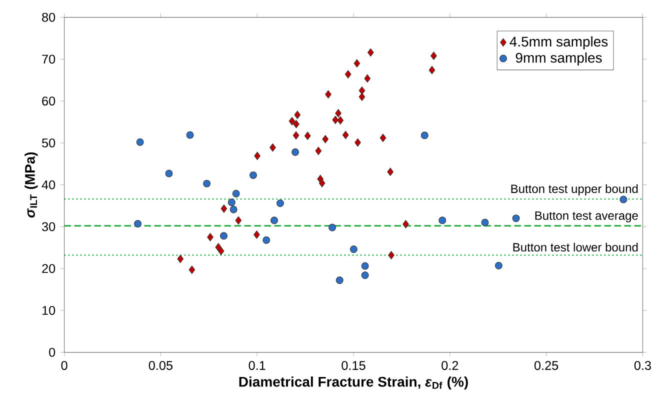  What do you see at coordinates (160, 365) in the screenshot?
I see `x-tick-label: 0.05` at bounding box center [160, 365].